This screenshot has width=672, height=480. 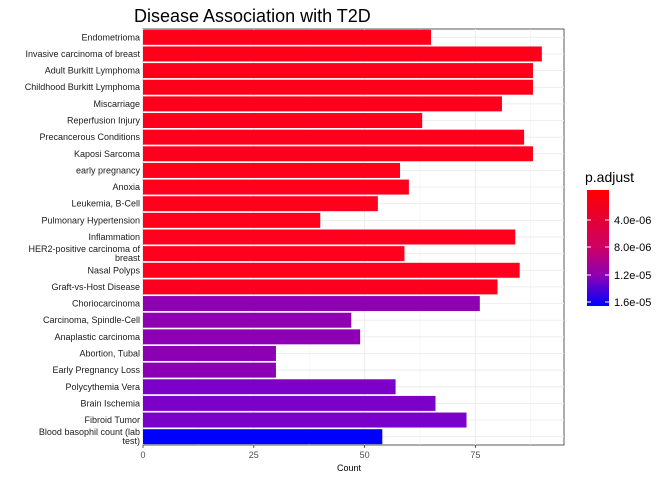 What do you see at coordinates (90, 220) in the screenshot?
I see `category-label: Pulmonary Hypertension` at bounding box center [90, 220].